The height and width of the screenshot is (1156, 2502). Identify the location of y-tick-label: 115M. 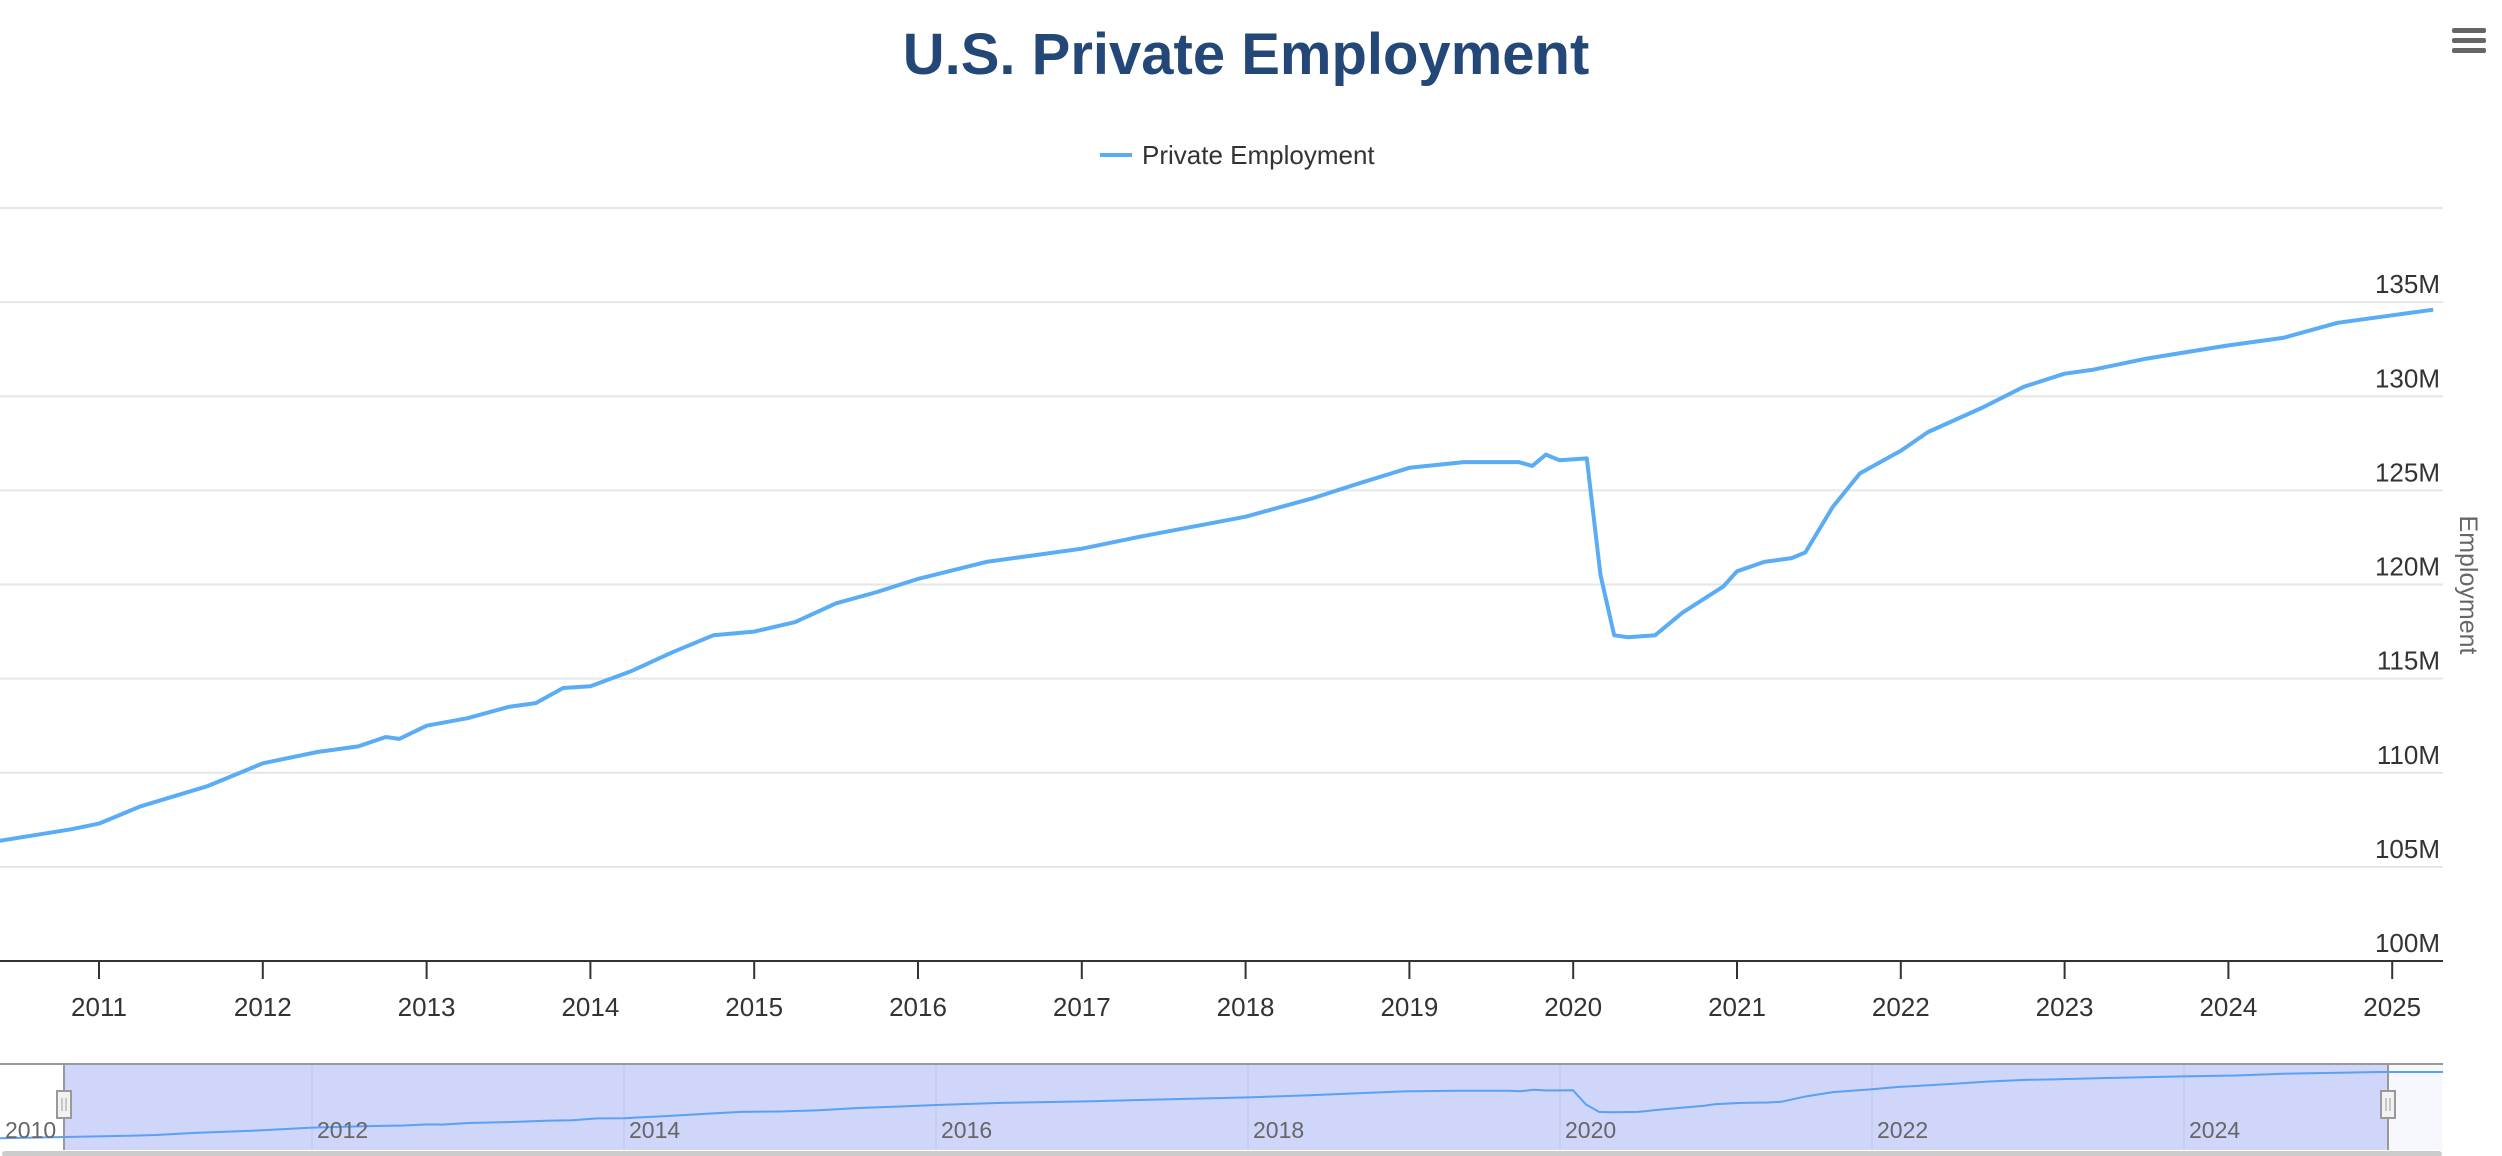
(2408, 661).